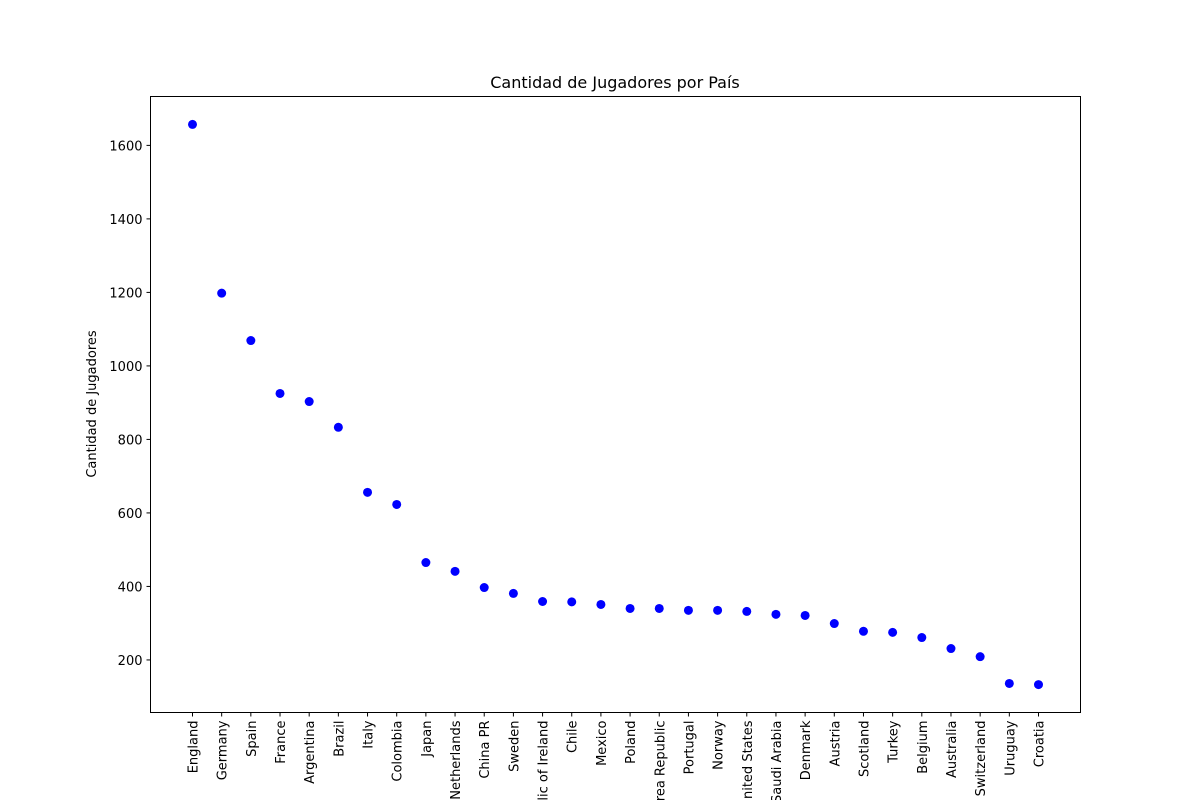 Image resolution: width=1200 pixels, height=800 pixels. Describe the element at coordinates (864, 749) in the screenshot. I see `x-tick-label: Scotland` at that location.